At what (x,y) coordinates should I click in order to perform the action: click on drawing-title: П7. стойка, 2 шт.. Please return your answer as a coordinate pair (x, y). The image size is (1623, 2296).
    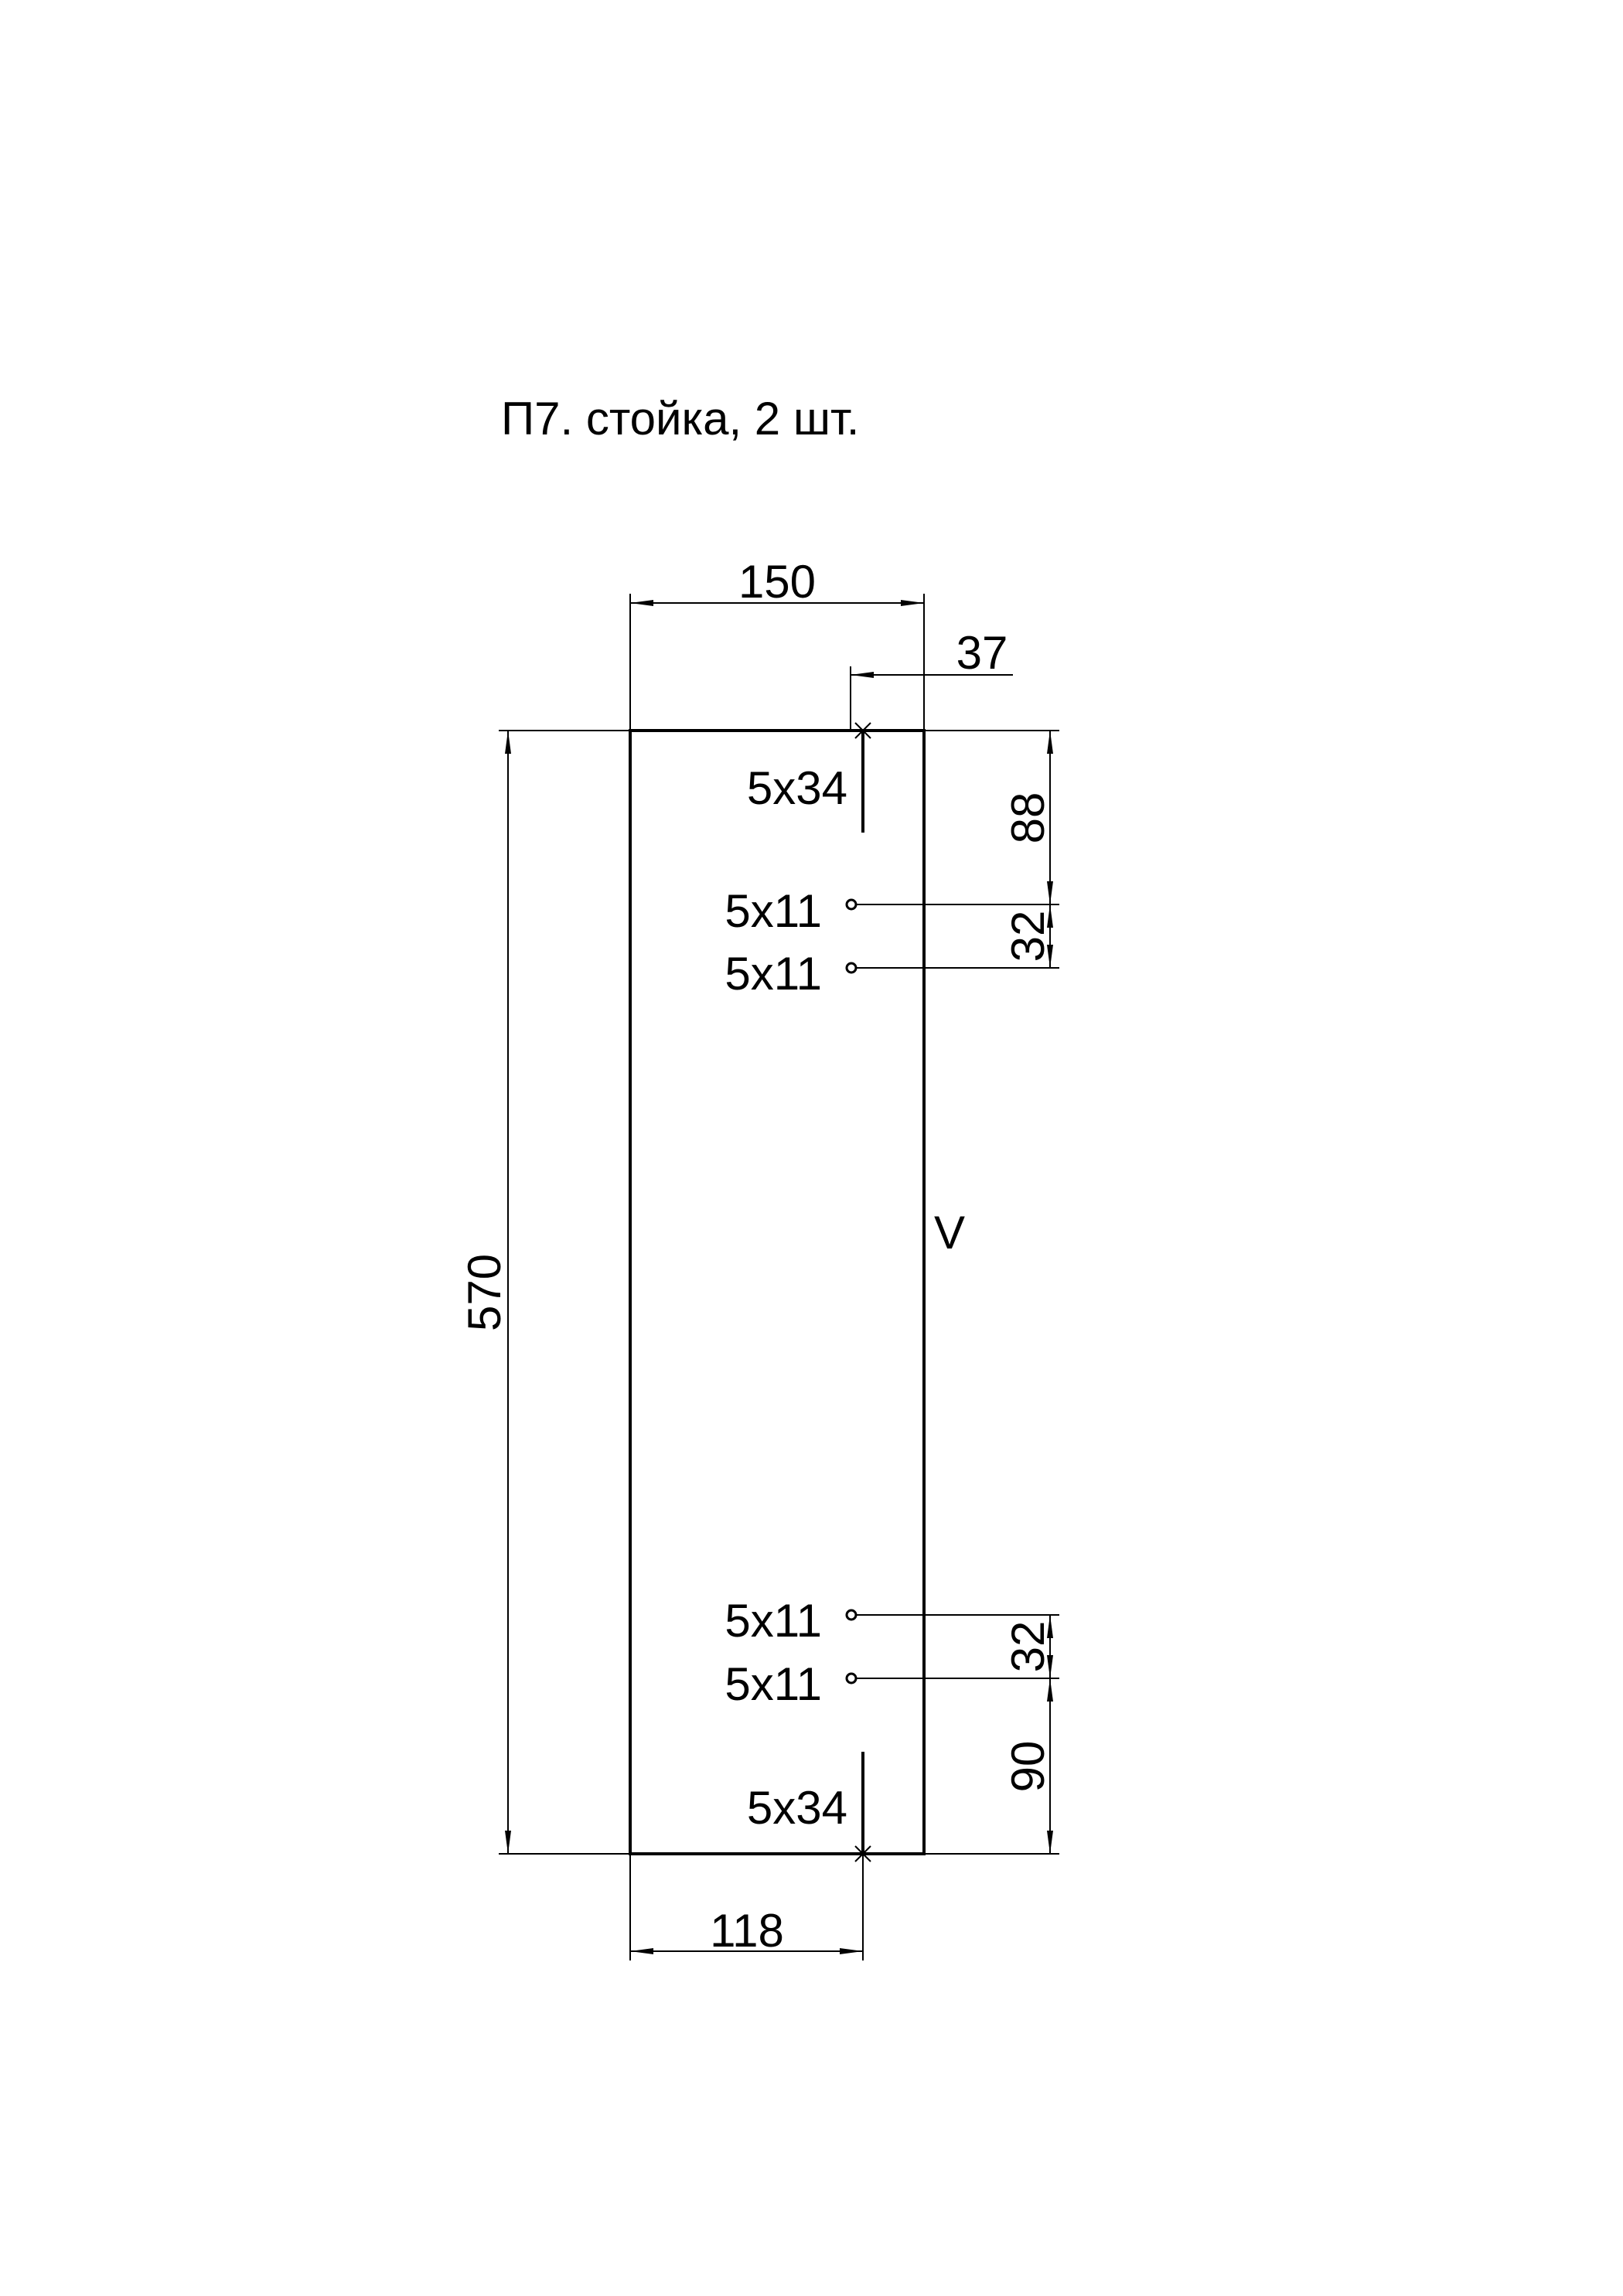
    Looking at the image, I should click on (680, 419).